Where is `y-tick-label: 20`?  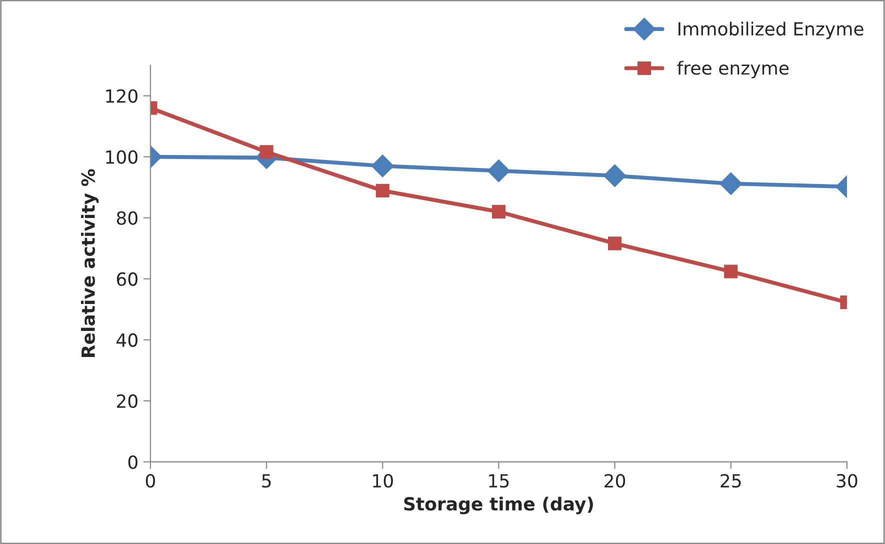
y-tick-label: 20 is located at coordinates (127, 401).